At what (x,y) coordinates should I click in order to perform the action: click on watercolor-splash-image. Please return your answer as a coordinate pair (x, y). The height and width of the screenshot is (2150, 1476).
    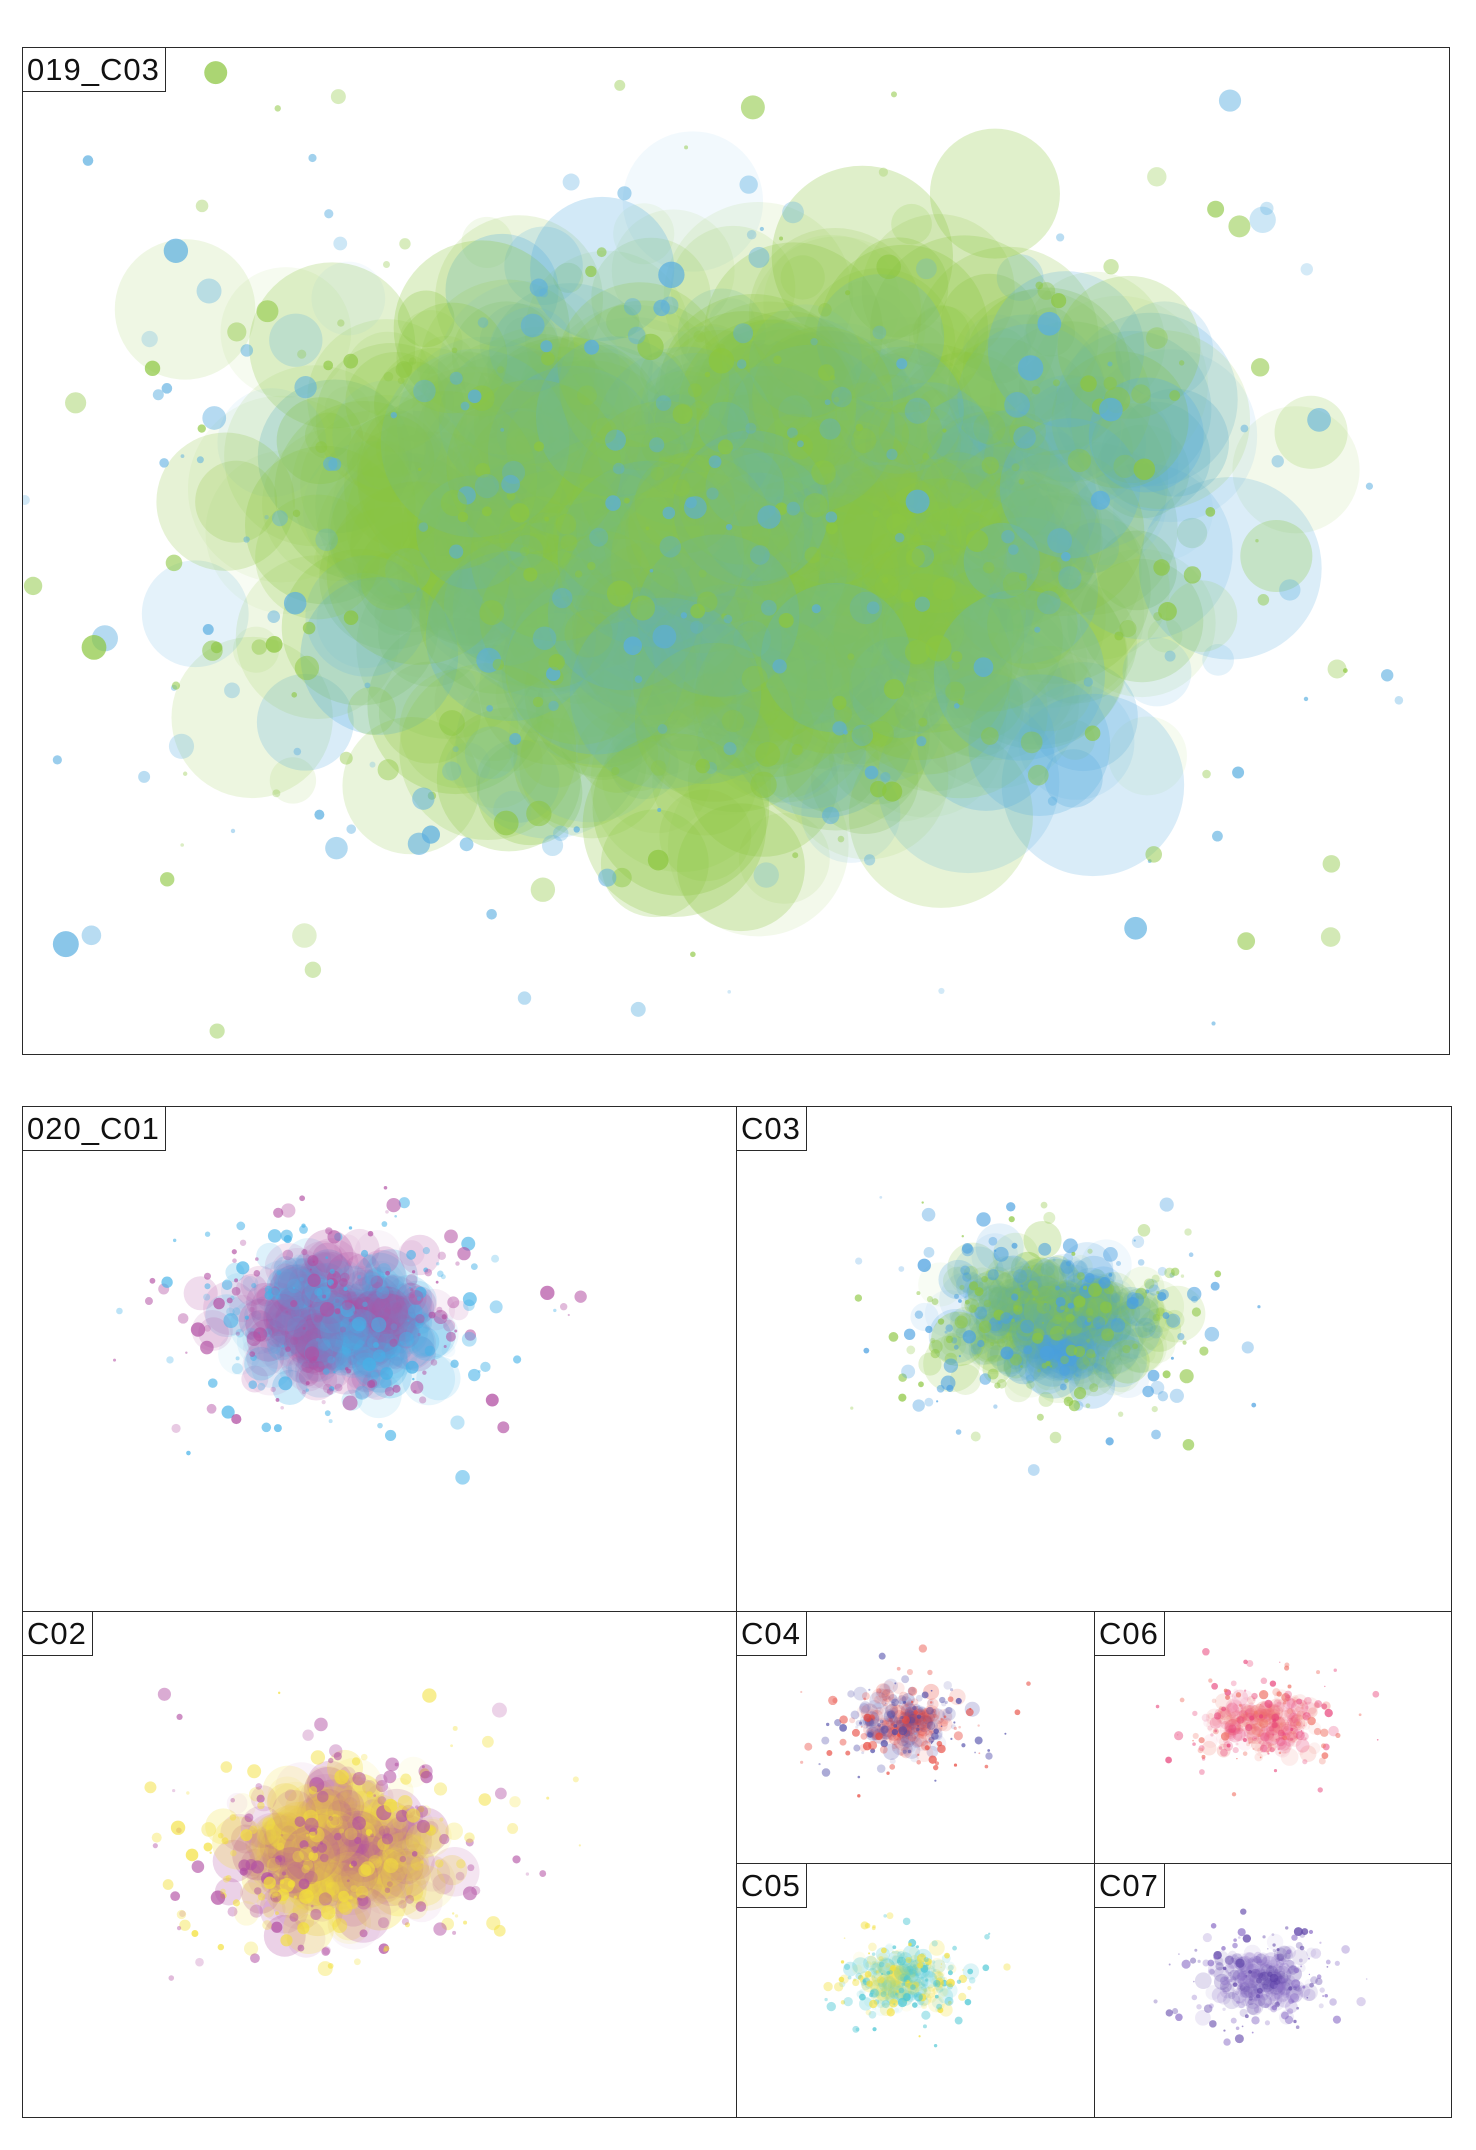
    Looking at the image, I should click on (1055, 1335).